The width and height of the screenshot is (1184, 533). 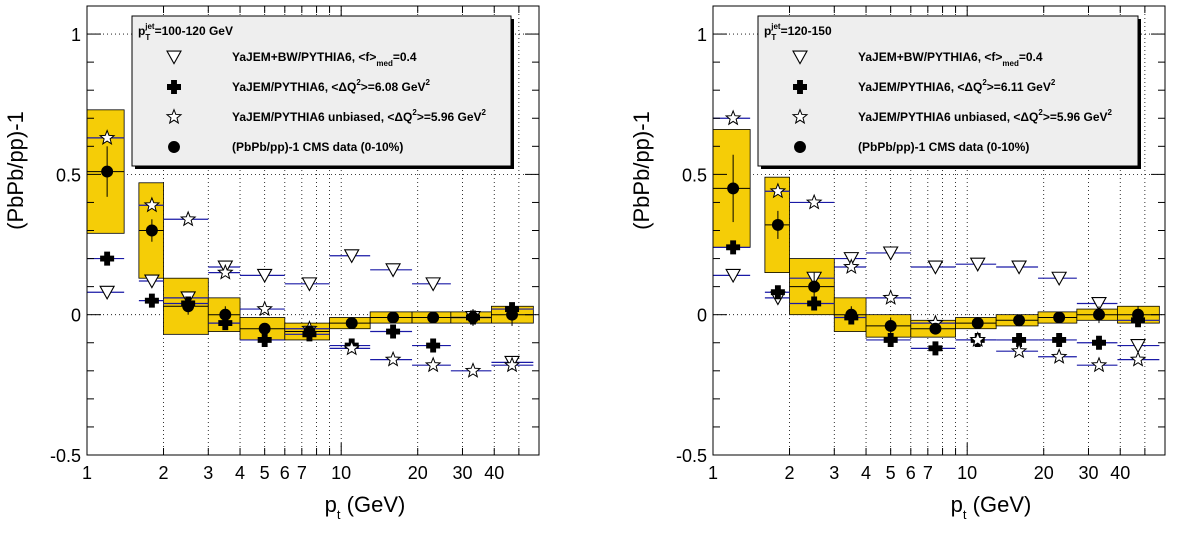 I want to click on legend-title: pTjet=120-150, so click(x=798, y=32).